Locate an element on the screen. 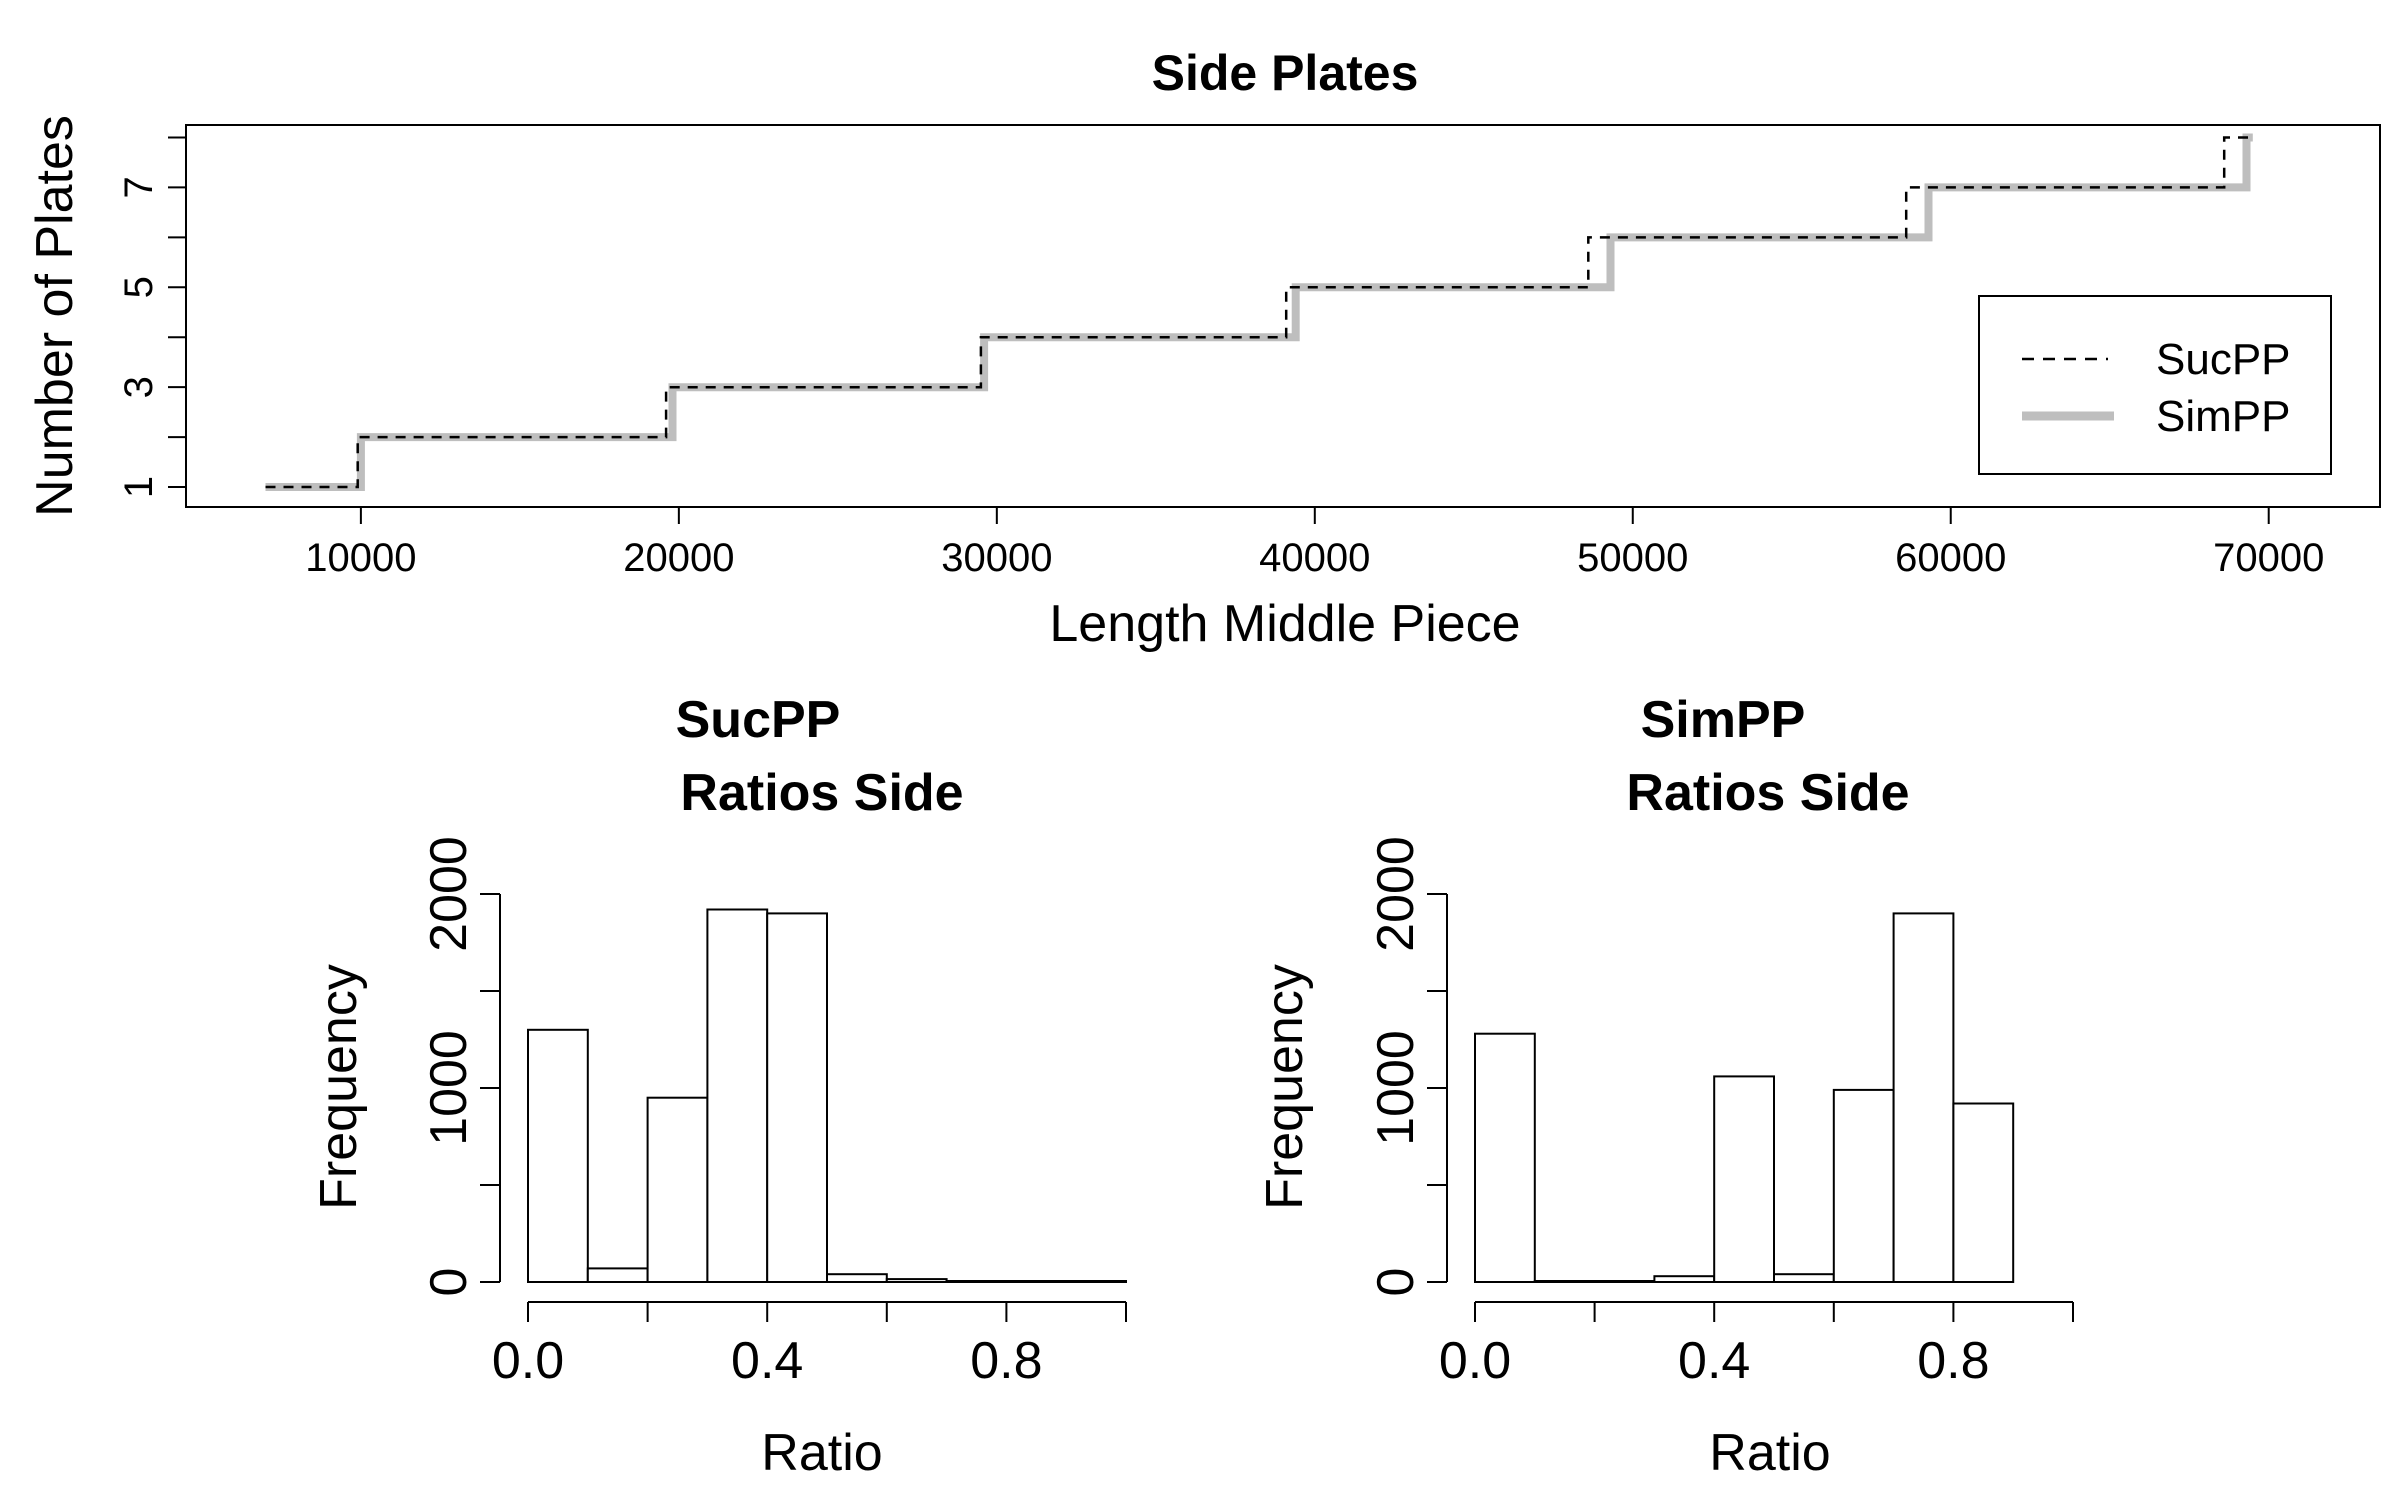 This screenshot has height=1508, width=2400. x-tick-label: 50000 is located at coordinates (1632, 558).